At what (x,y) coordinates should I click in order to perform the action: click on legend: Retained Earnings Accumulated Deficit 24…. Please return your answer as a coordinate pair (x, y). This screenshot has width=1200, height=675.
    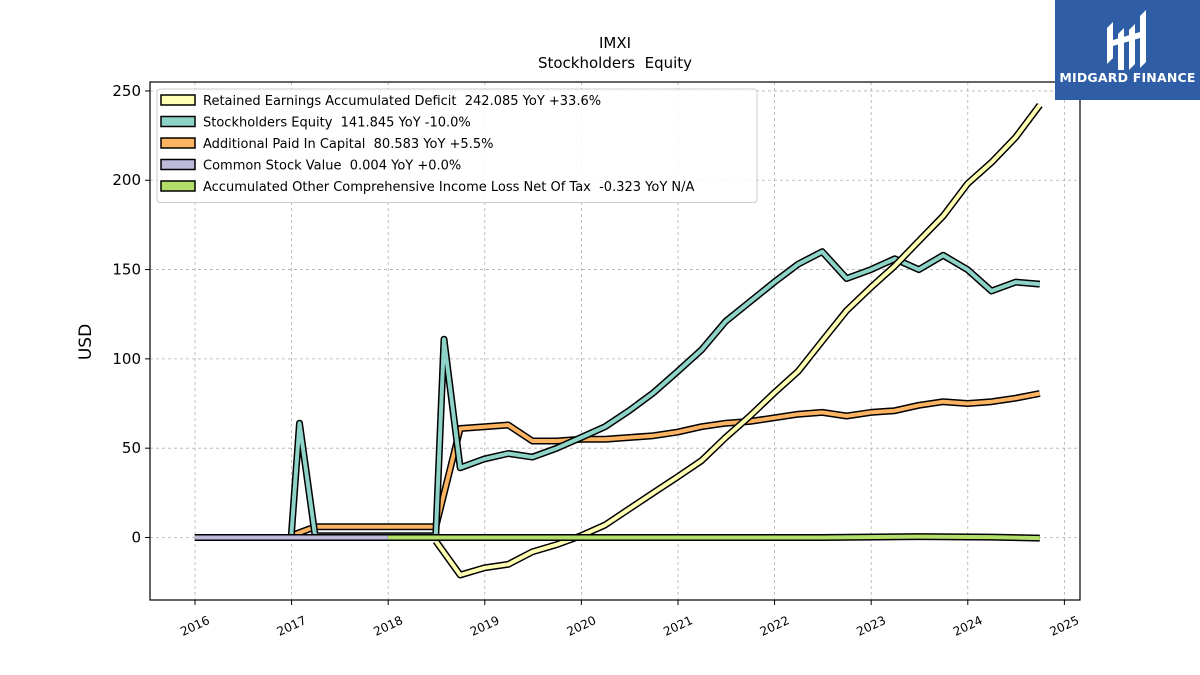
    Looking at the image, I should click on (457, 145).